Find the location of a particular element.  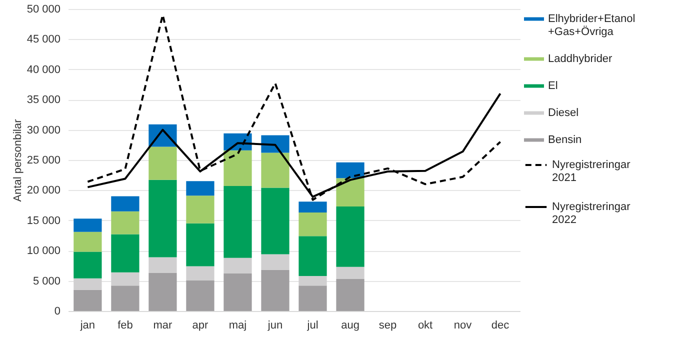

y-axis-title: Antal personbilar is located at coordinates (18, 160).